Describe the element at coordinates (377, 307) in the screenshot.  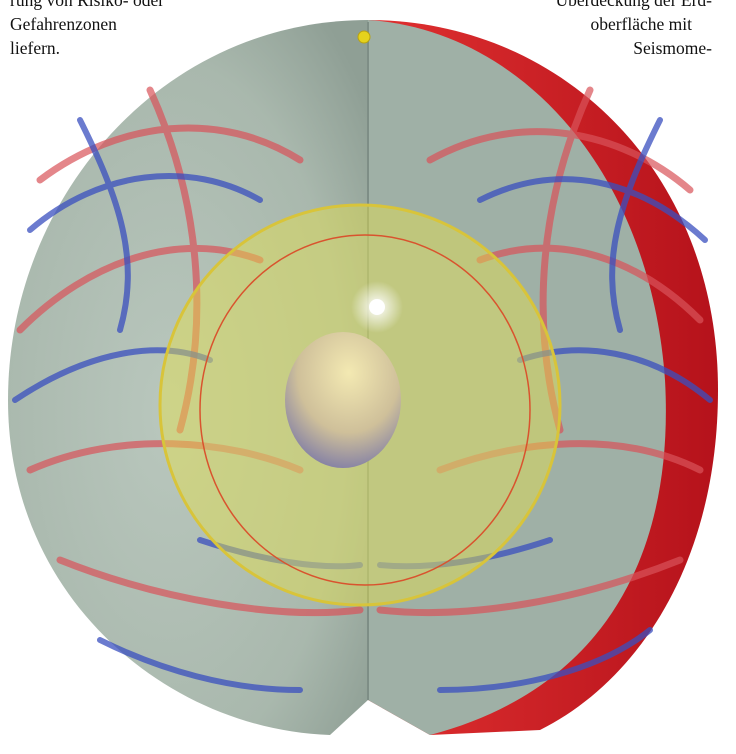
I see `source-point` at that location.